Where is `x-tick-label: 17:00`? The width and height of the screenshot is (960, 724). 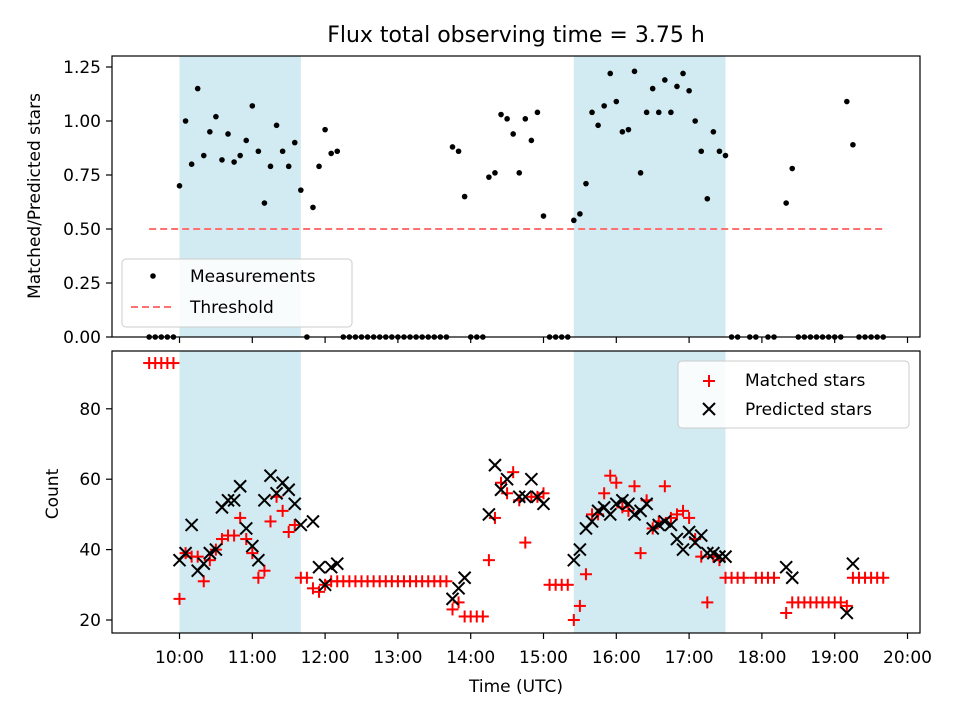
x-tick-label: 17:00 is located at coordinates (689, 658).